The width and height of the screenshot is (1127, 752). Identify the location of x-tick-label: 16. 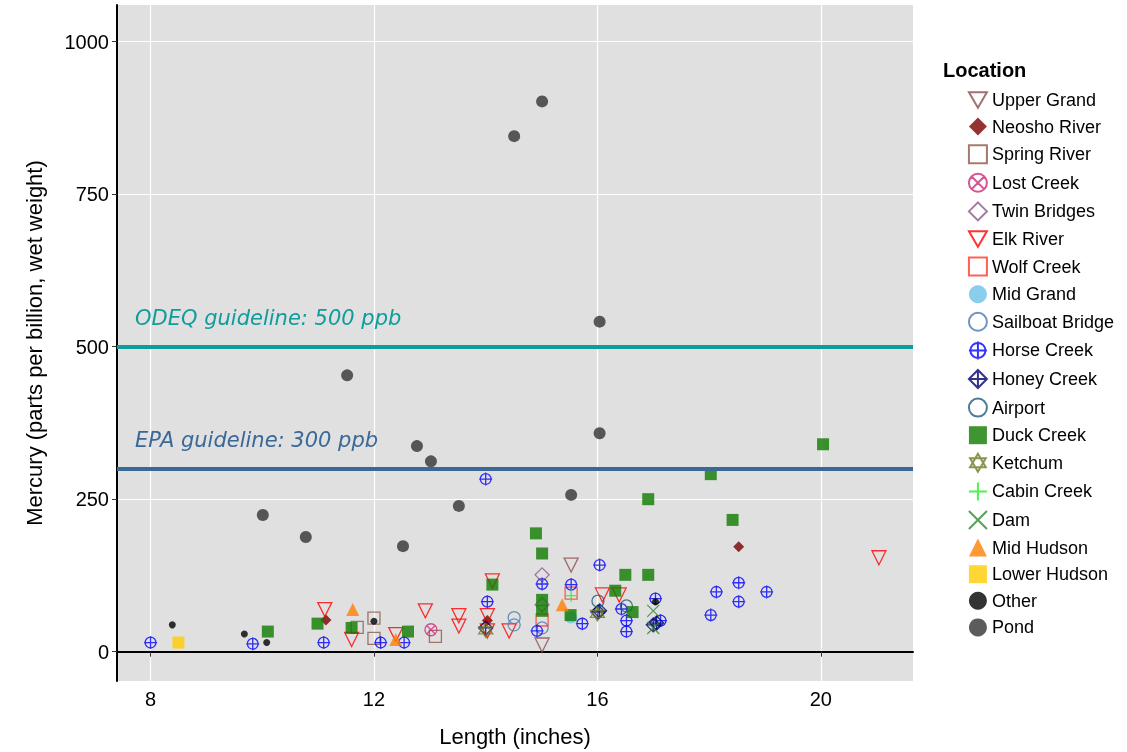
(597, 699).